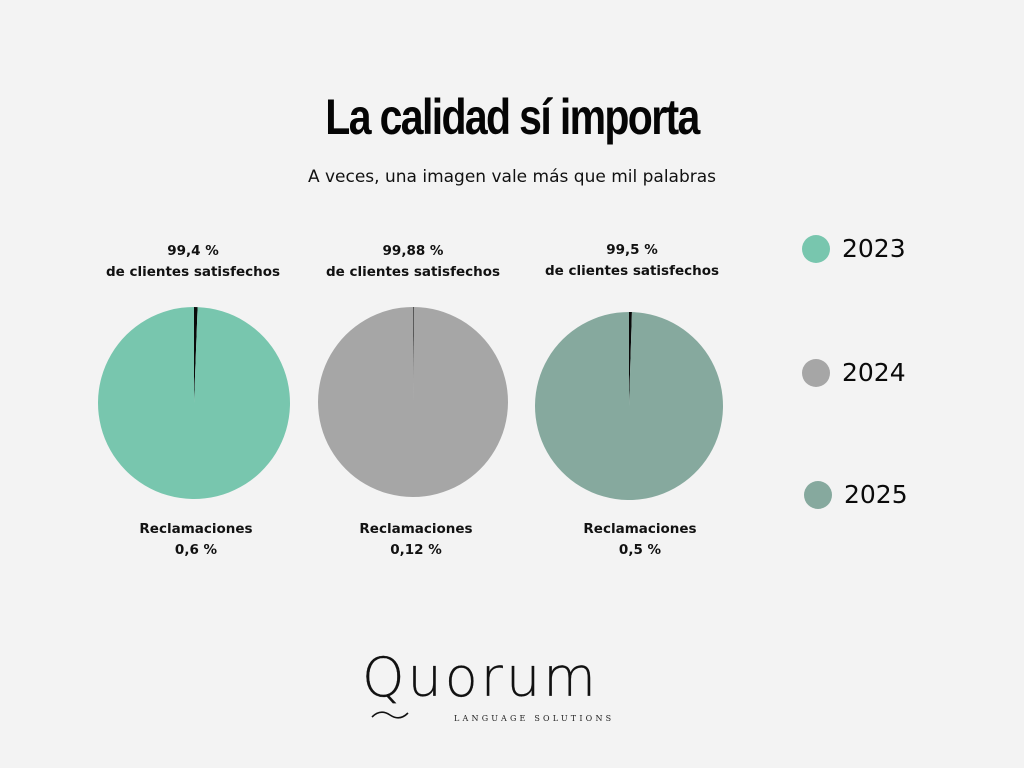 The image size is (1024, 768). I want to click on pie-2025-claims-value: 0,5 %, so click(640, 550).